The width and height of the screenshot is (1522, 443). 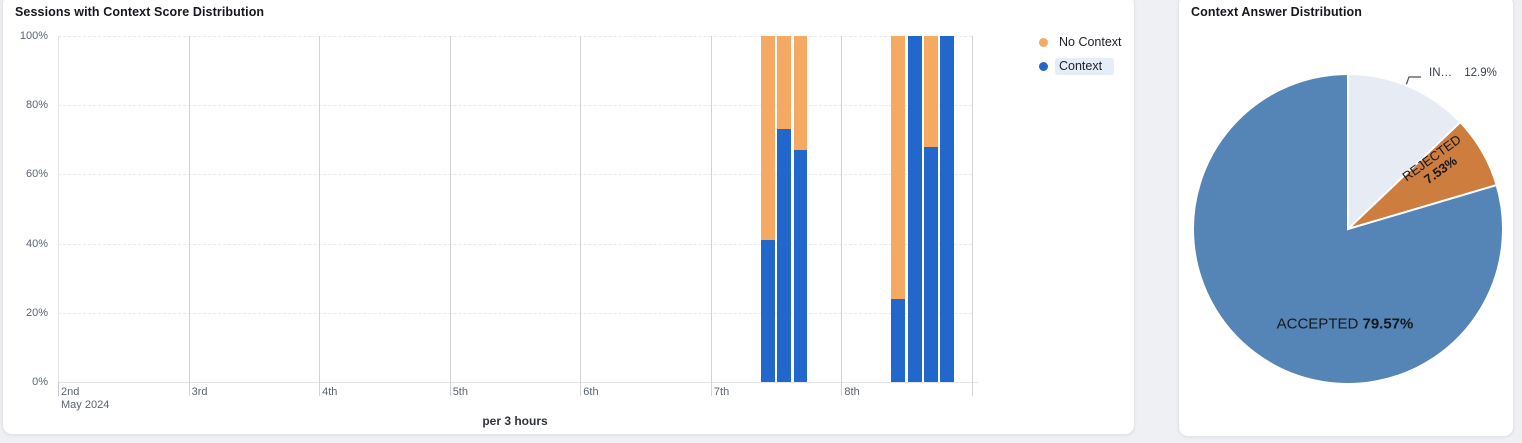 What do you see at coordinates (199, 392) in the screenshot?
I see `x-axis-tick-label: 3rd` at bounding box center [199, 392].